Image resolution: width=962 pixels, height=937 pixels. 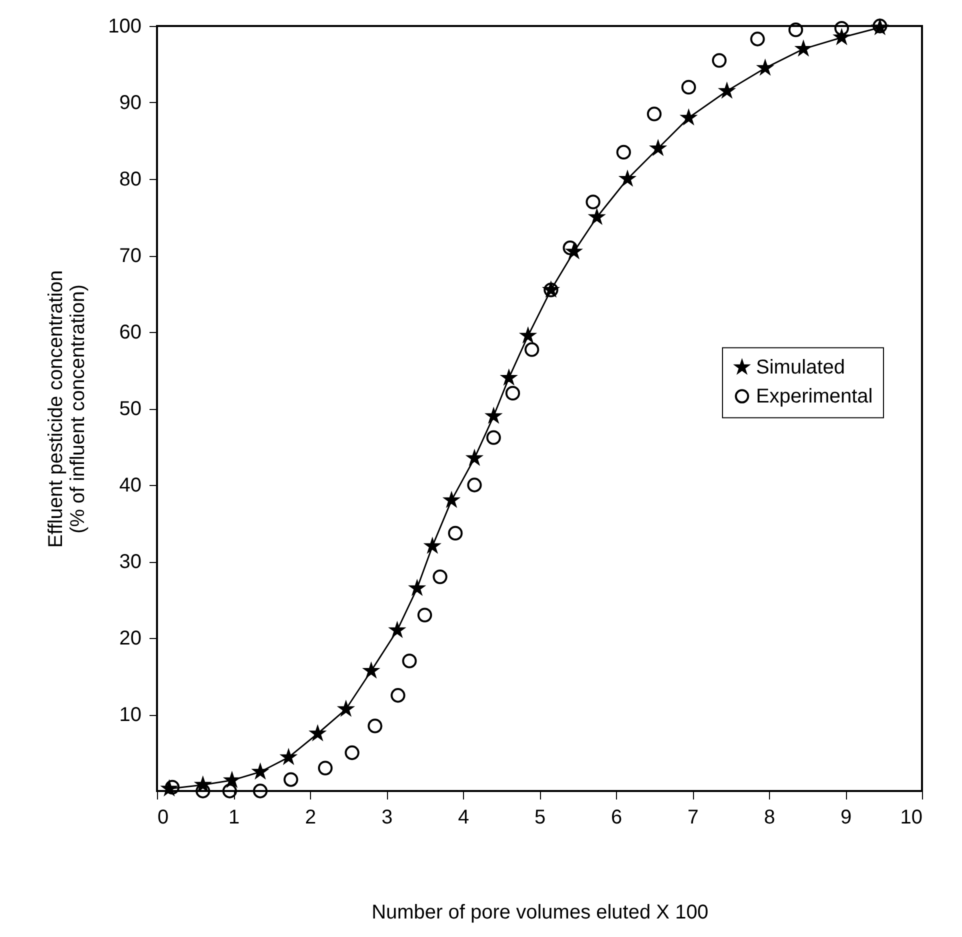 I want to click on legend-label: Simulated, so click(x=800, y=367).